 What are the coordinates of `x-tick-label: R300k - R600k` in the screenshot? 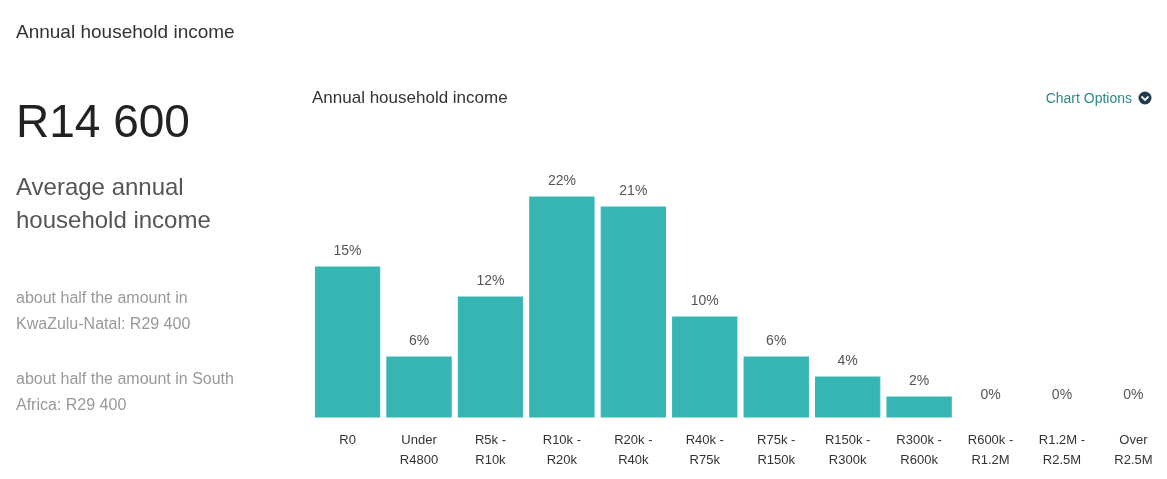 It's located at (919, 449).